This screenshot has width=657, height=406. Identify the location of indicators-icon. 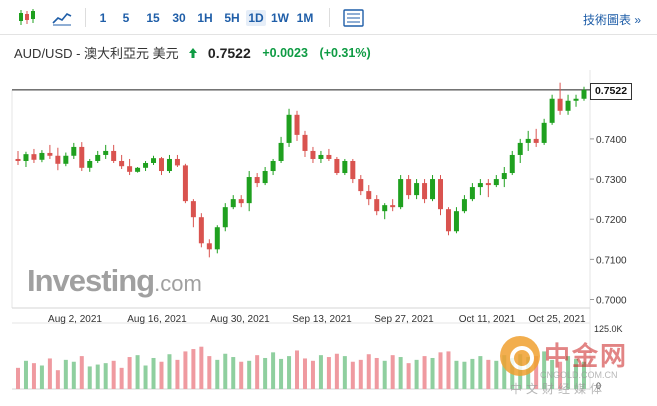
(353, 18).